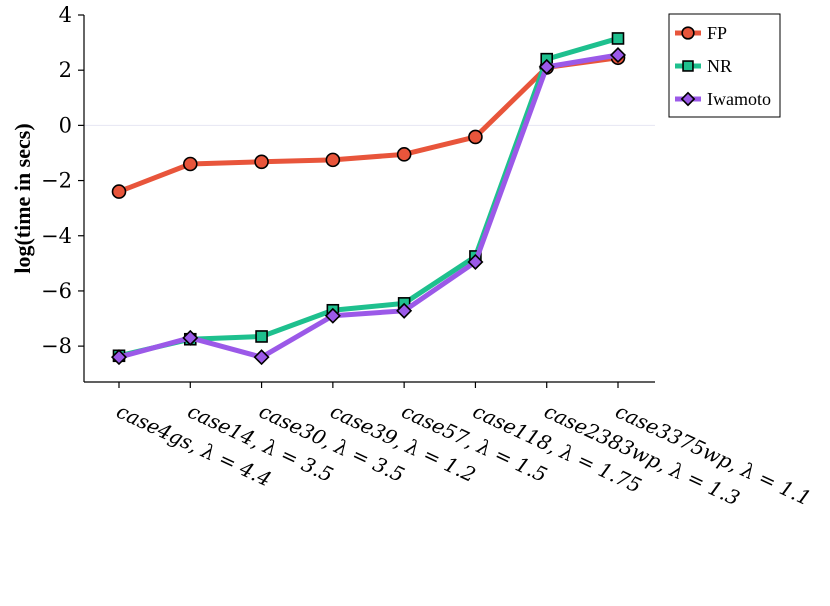  I want to click on y-tick-label: 2, so click(65, 70).